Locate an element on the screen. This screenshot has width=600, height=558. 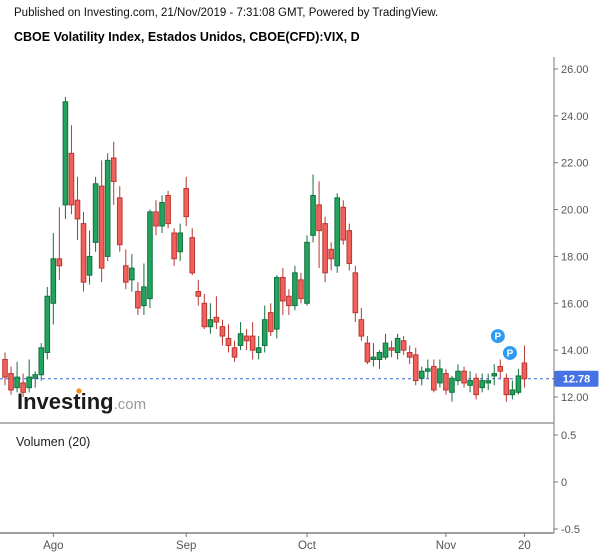
price-tick-label: 22.00 is located at coordinates (575, 164).